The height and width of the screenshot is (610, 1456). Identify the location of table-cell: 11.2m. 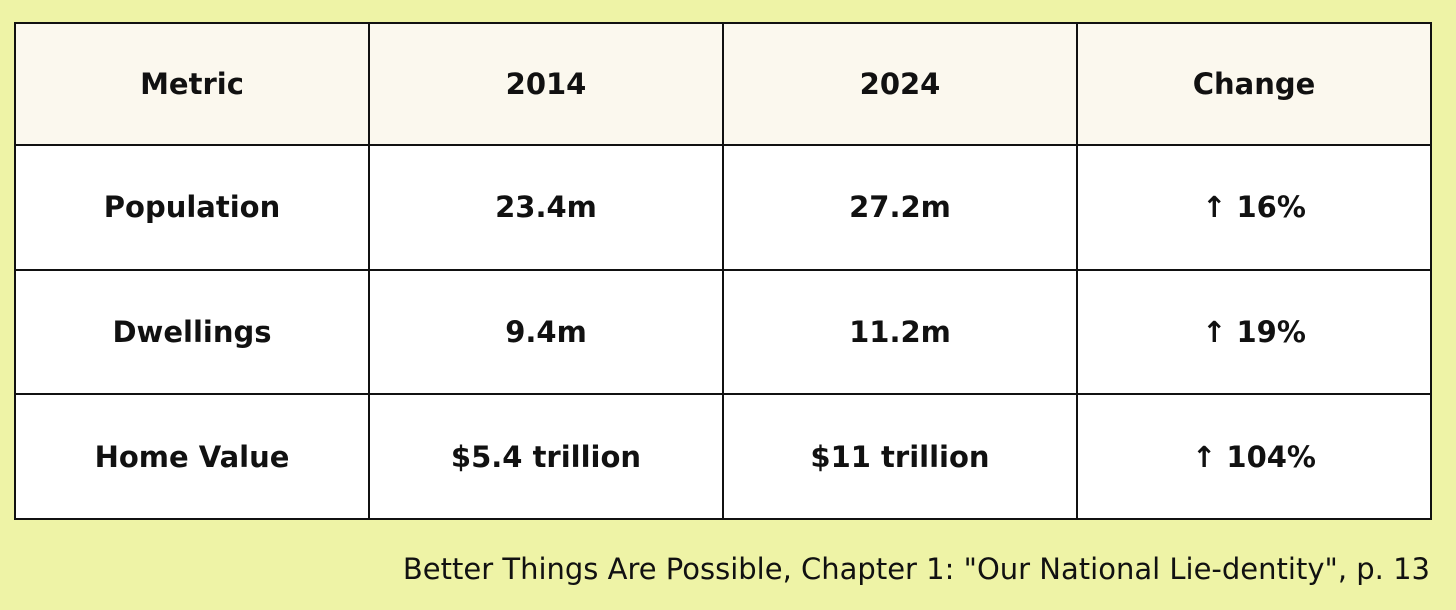
(900, 332).